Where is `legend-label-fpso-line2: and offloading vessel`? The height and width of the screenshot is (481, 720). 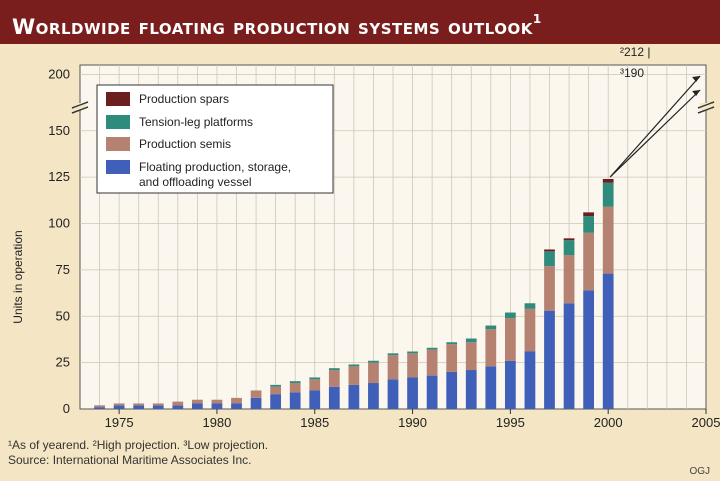
legend-label-fpso-line2: and offloading vessel is located at coordinates (195, 182).